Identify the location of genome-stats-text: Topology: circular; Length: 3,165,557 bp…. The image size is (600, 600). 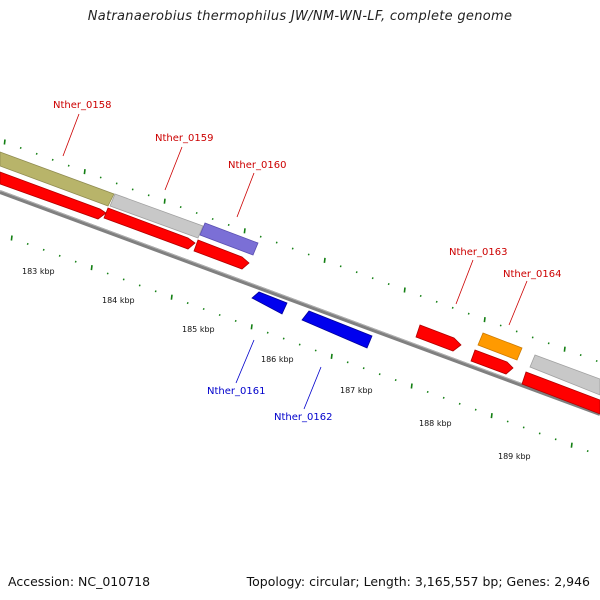
(418, 581).